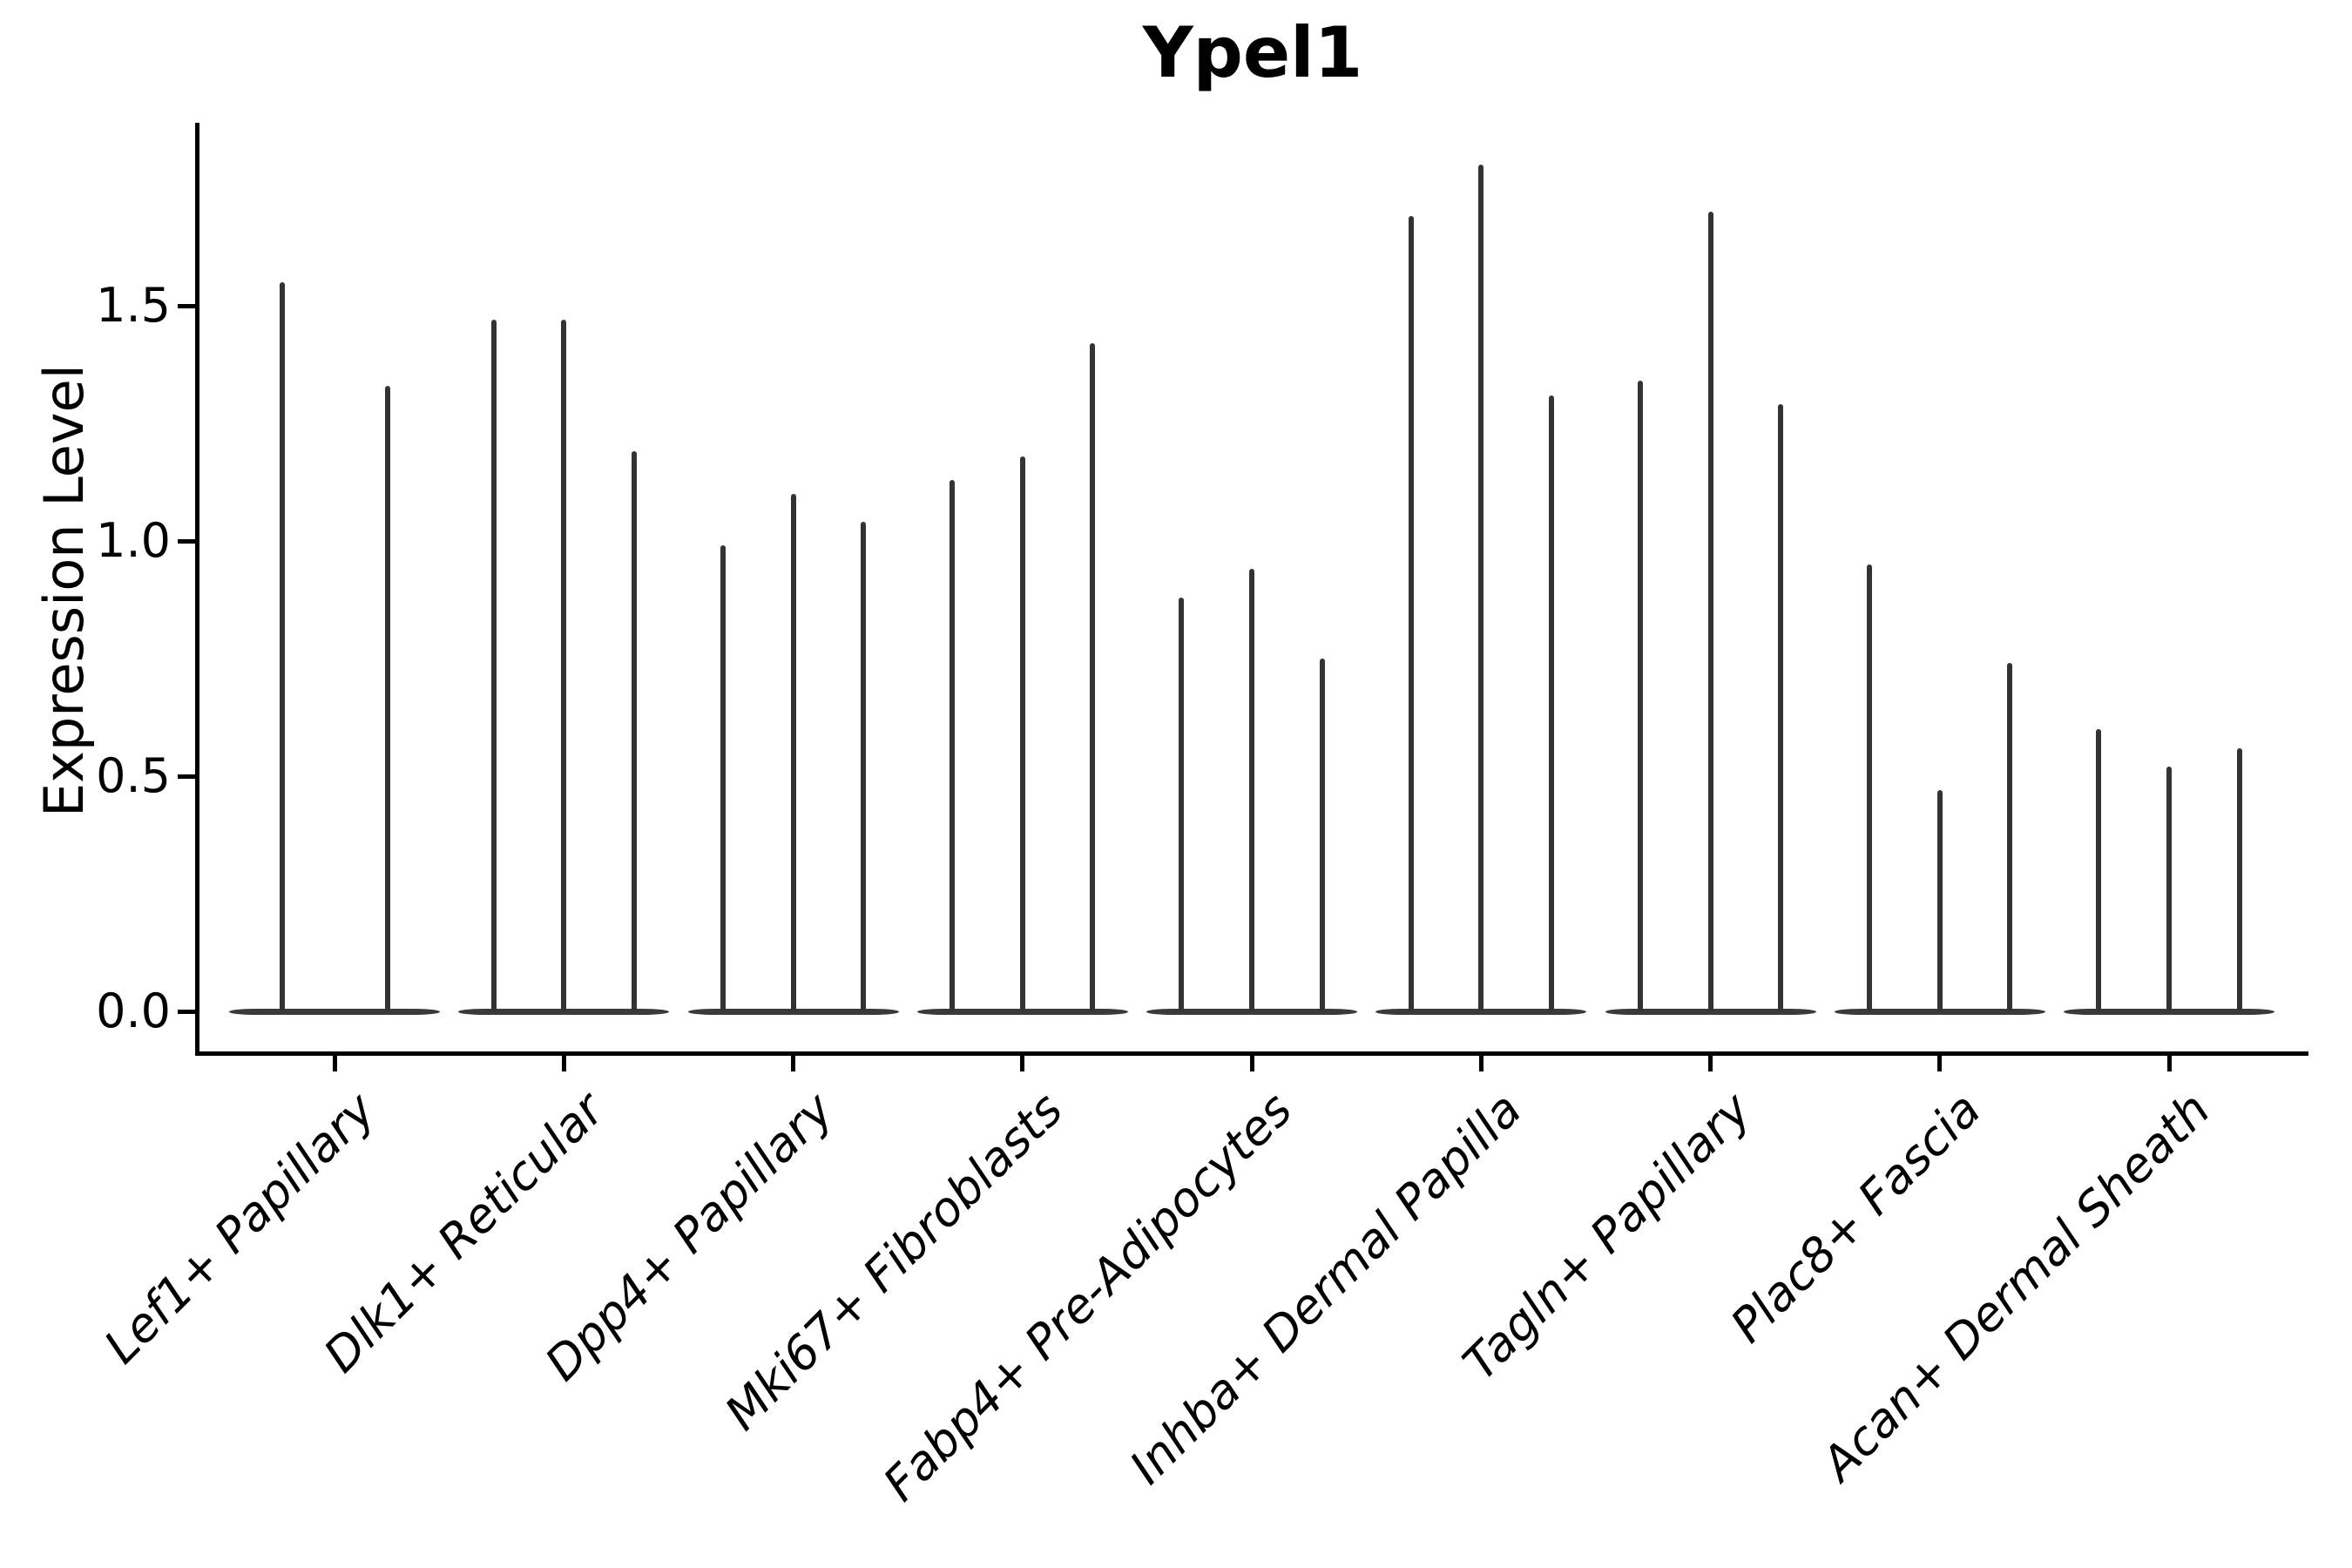  Describe the element at coordinates (1325, 1289) in the screenshot. I see `x-tick-label category-label: Inhba+ Dermal Papilla` at that location.